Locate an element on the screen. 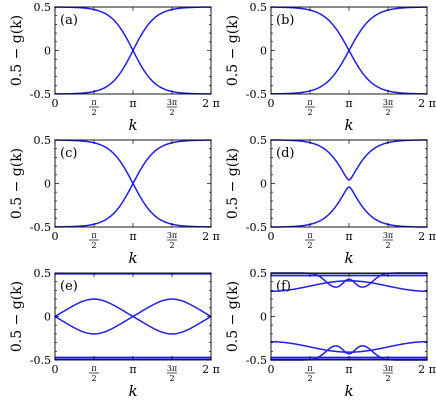  panel-label: (f) is located at coordinates (283, 286).